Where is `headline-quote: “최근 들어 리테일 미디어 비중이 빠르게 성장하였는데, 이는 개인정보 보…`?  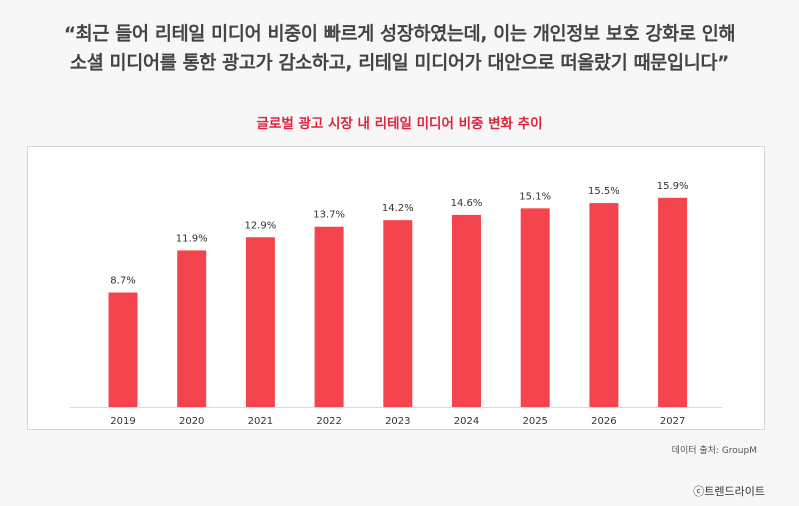
headline-quote: “최근 들어 리테일 미디어 비중이 빠르게 성장하였는데, 이는 개인정보 보… is located at coordinates (399, 49).